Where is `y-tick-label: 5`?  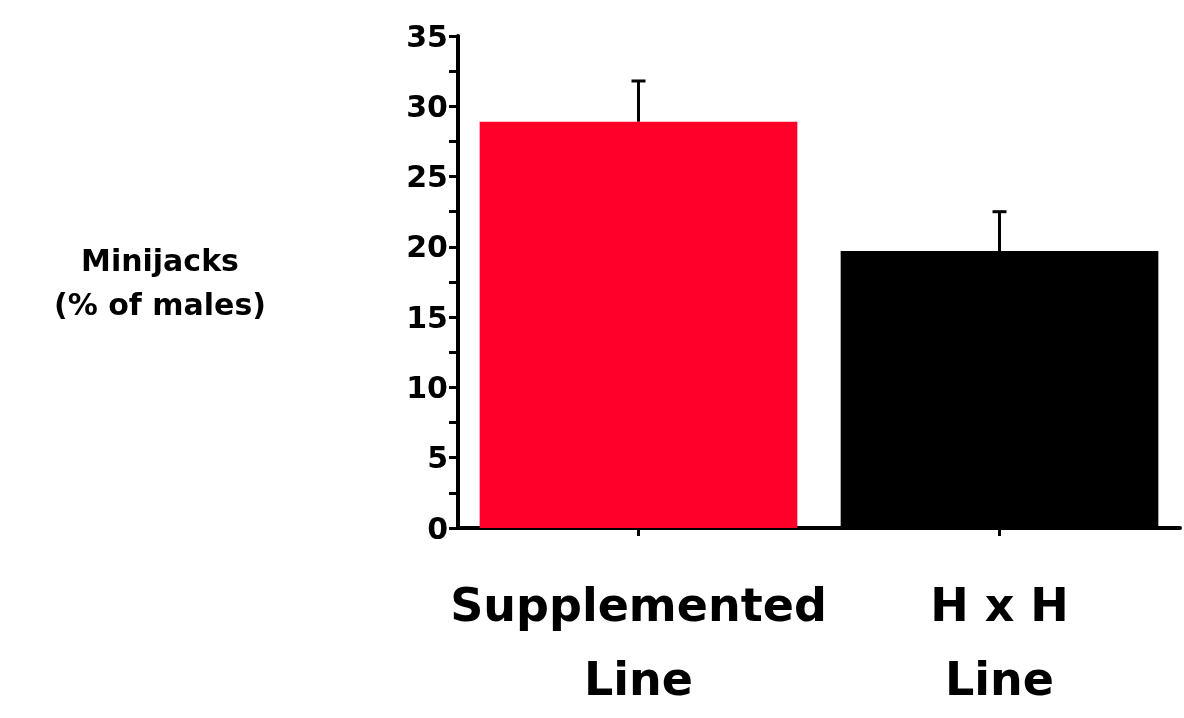 y-tick-label: 5 is located at coordinates (437, 458).